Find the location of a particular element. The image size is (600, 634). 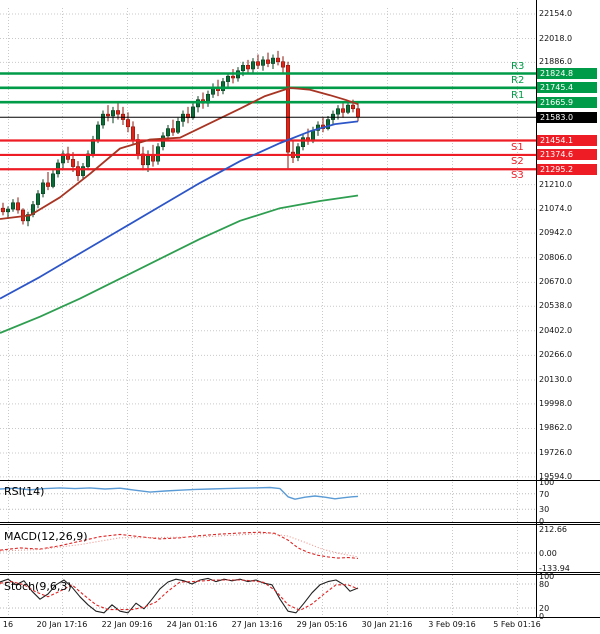

s2-price-badge: 21374.6 is located at coordinates (567, 154).